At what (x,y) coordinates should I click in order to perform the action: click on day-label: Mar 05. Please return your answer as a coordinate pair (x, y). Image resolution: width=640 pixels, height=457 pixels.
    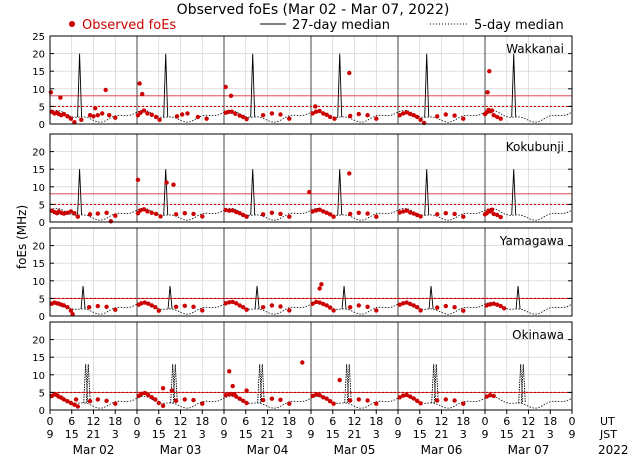
    Looking at the image, I should click on (355, 450).